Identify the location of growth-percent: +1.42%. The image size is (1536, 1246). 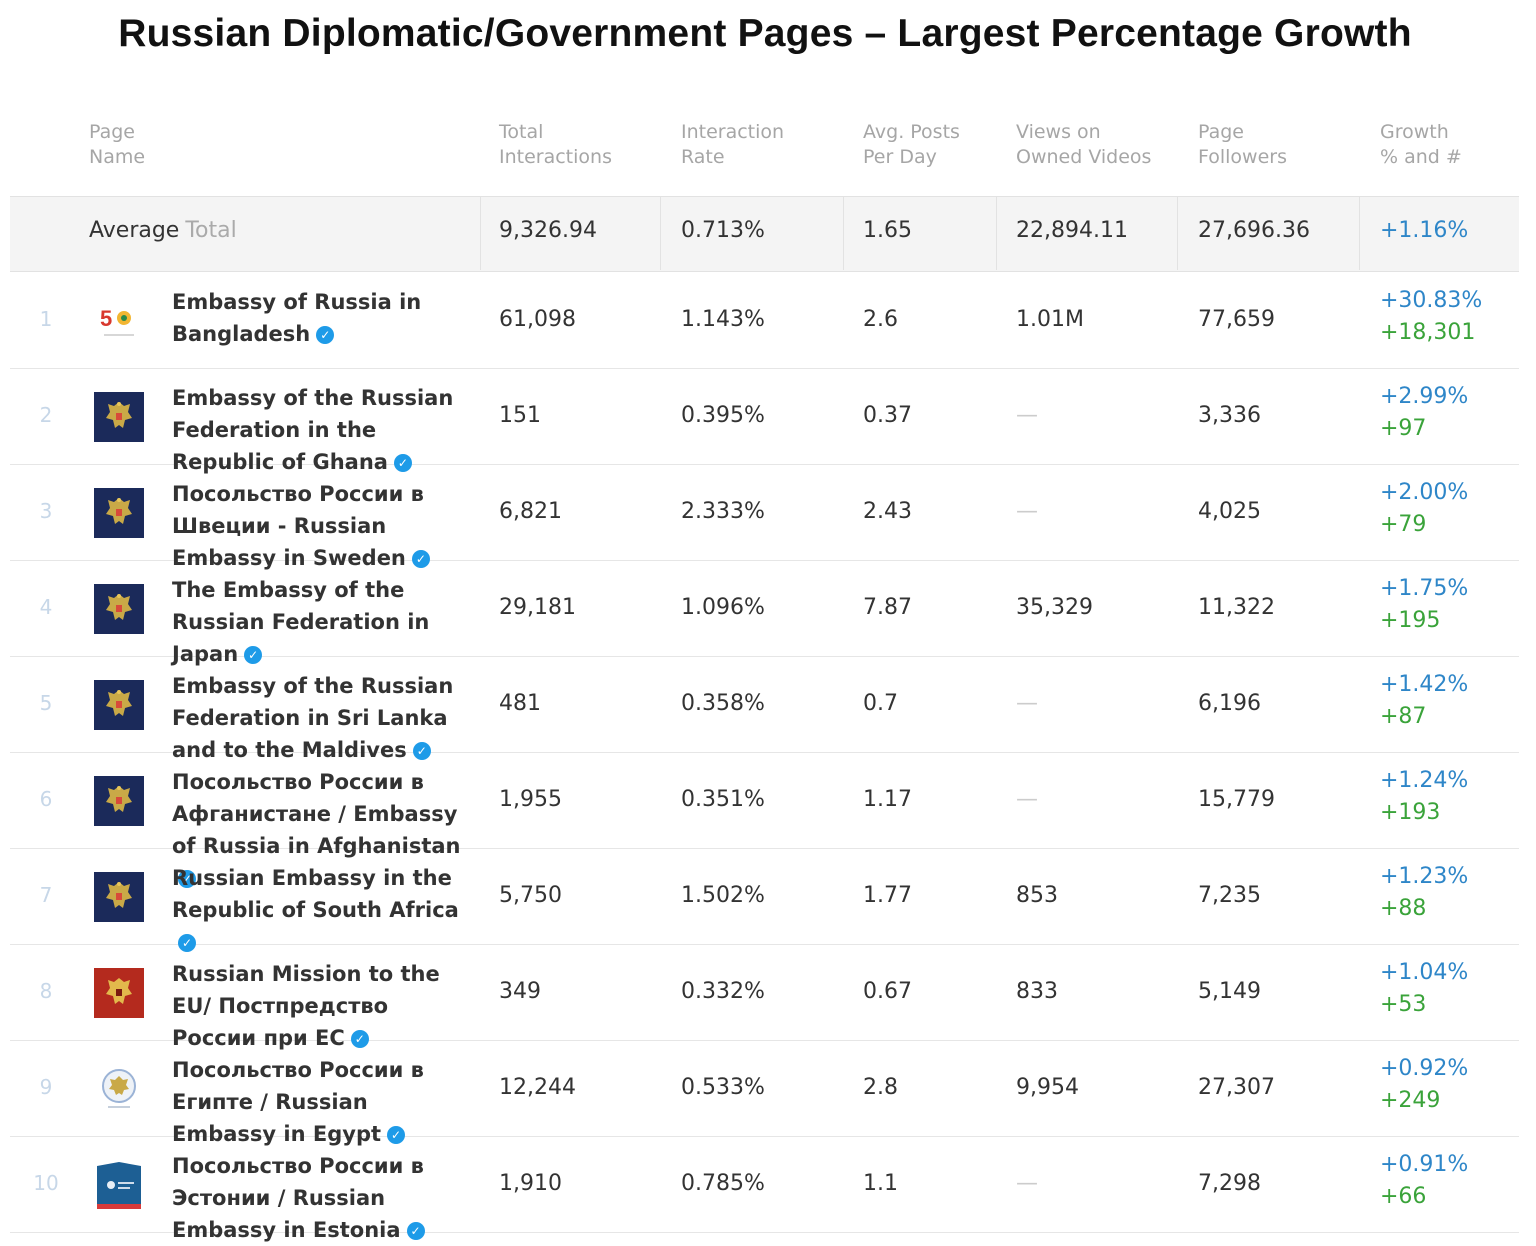
(1424, 684).